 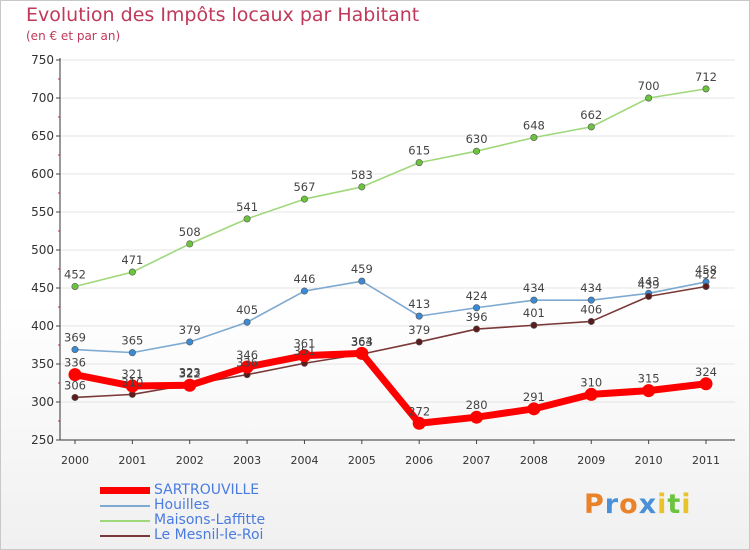 I want to click on data-label: 324, so click(x=706, y=372).